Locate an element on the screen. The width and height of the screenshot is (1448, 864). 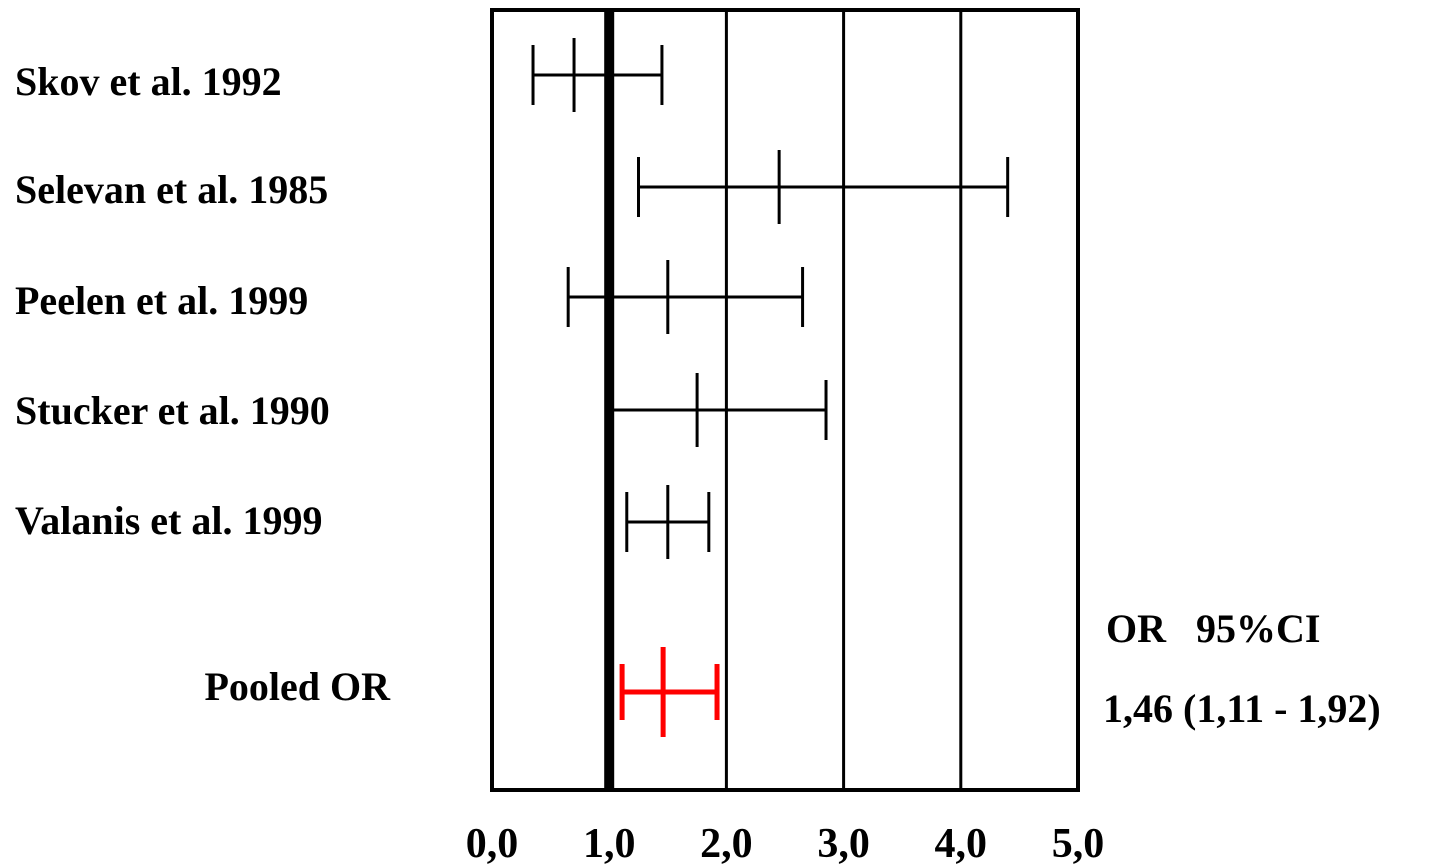
x-tick-label: 0,0 is located at coordinates (492, 842).